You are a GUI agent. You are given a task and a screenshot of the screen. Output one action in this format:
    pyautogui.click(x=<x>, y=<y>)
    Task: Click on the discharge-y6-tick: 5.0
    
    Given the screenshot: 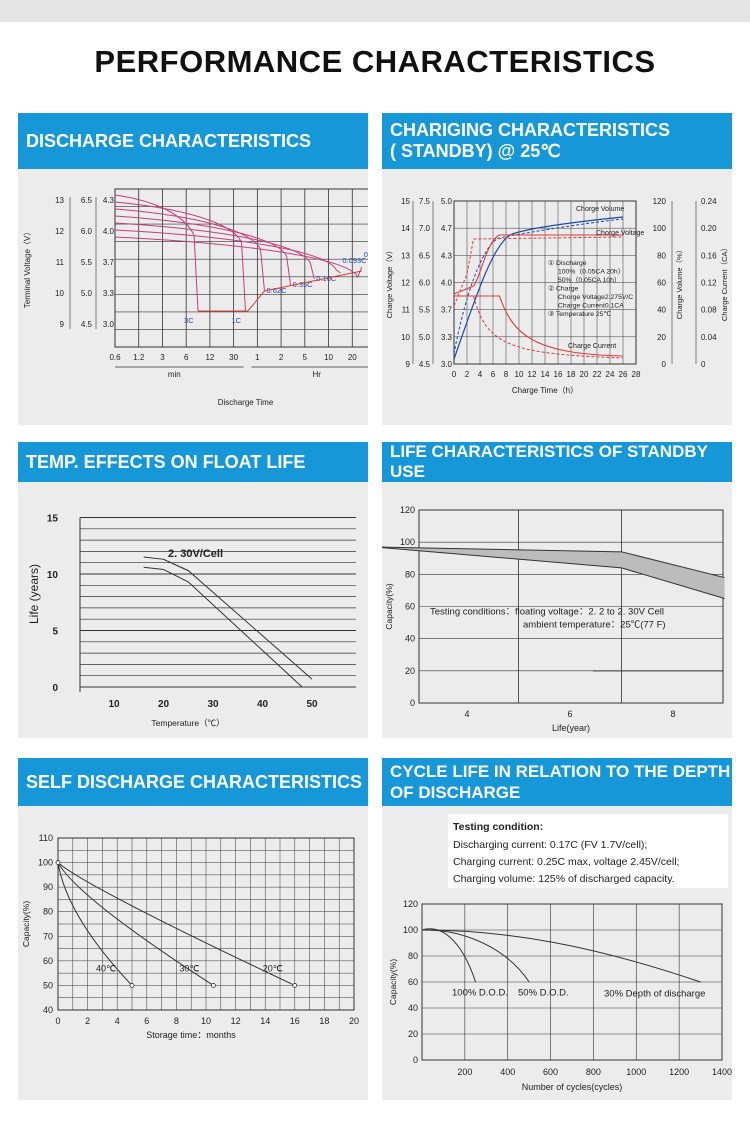 What is the action you would take?
    pyautogui.click(x=87, y=293)
    